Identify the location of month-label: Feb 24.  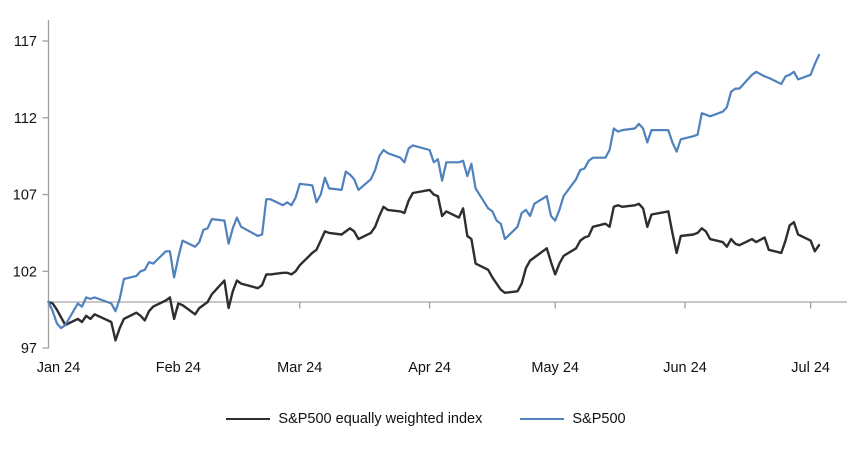
(178, 368).